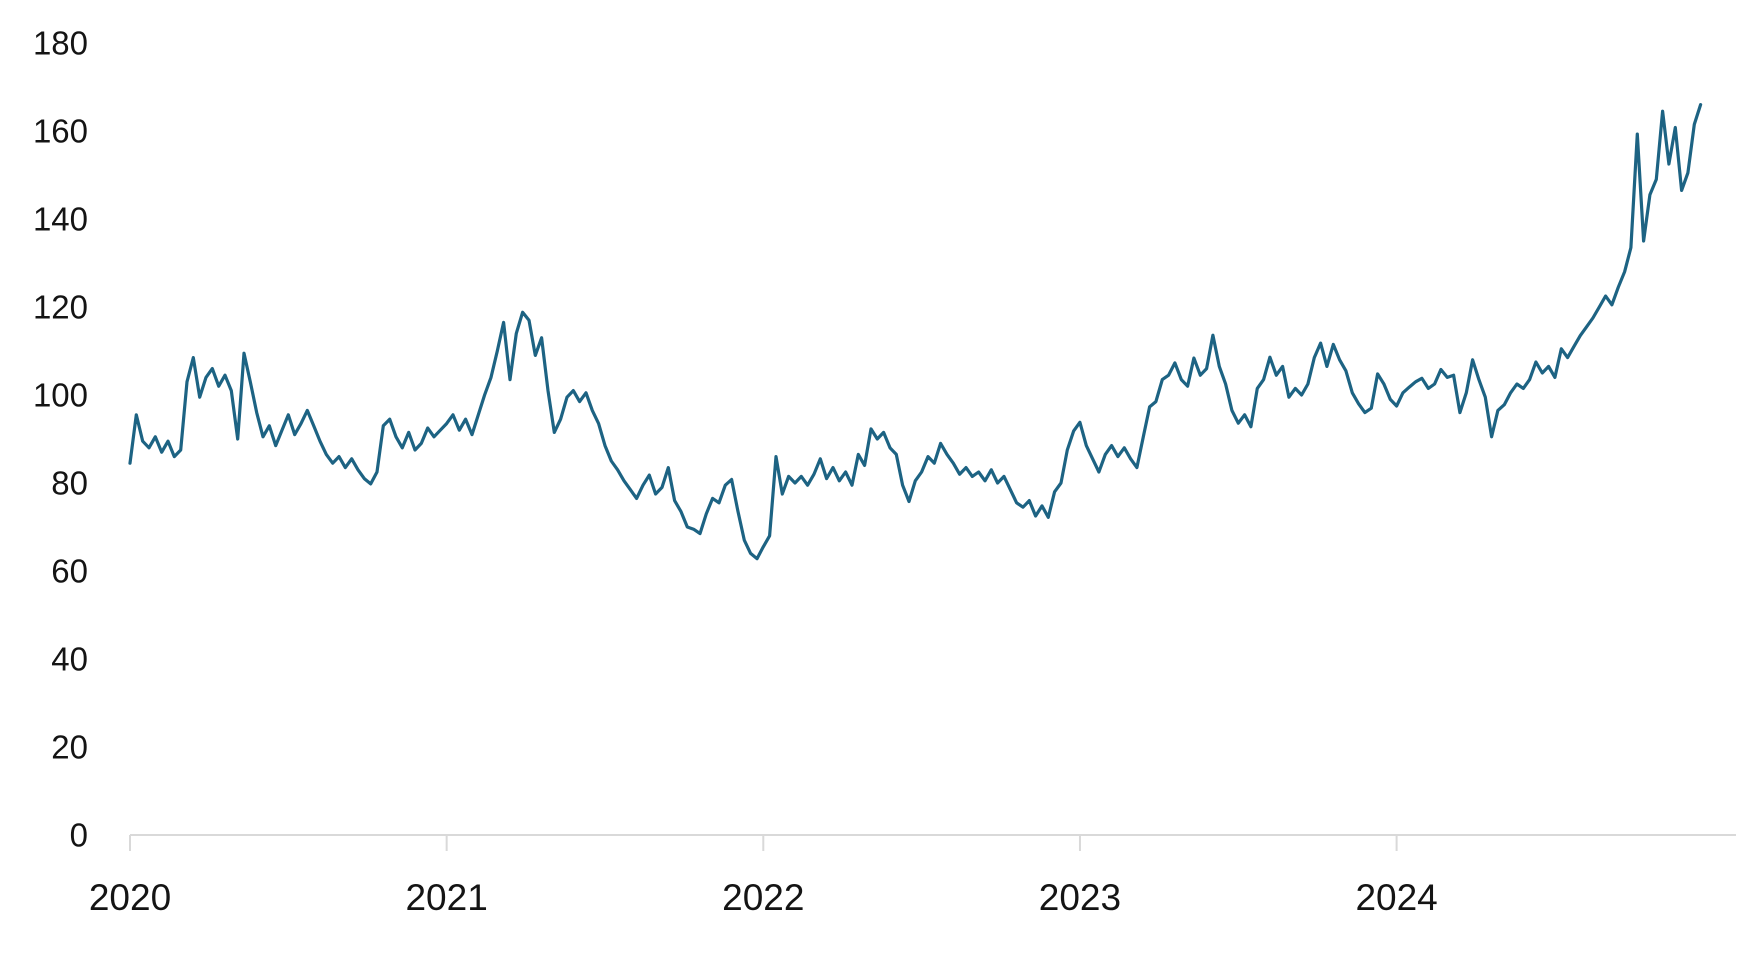 This screenshot has height=958, width=1746. What do you see at coordinates (69, 483) in the screenshot?
I see `y-axis-tick-label: 80` at bounding box center [69, 483].